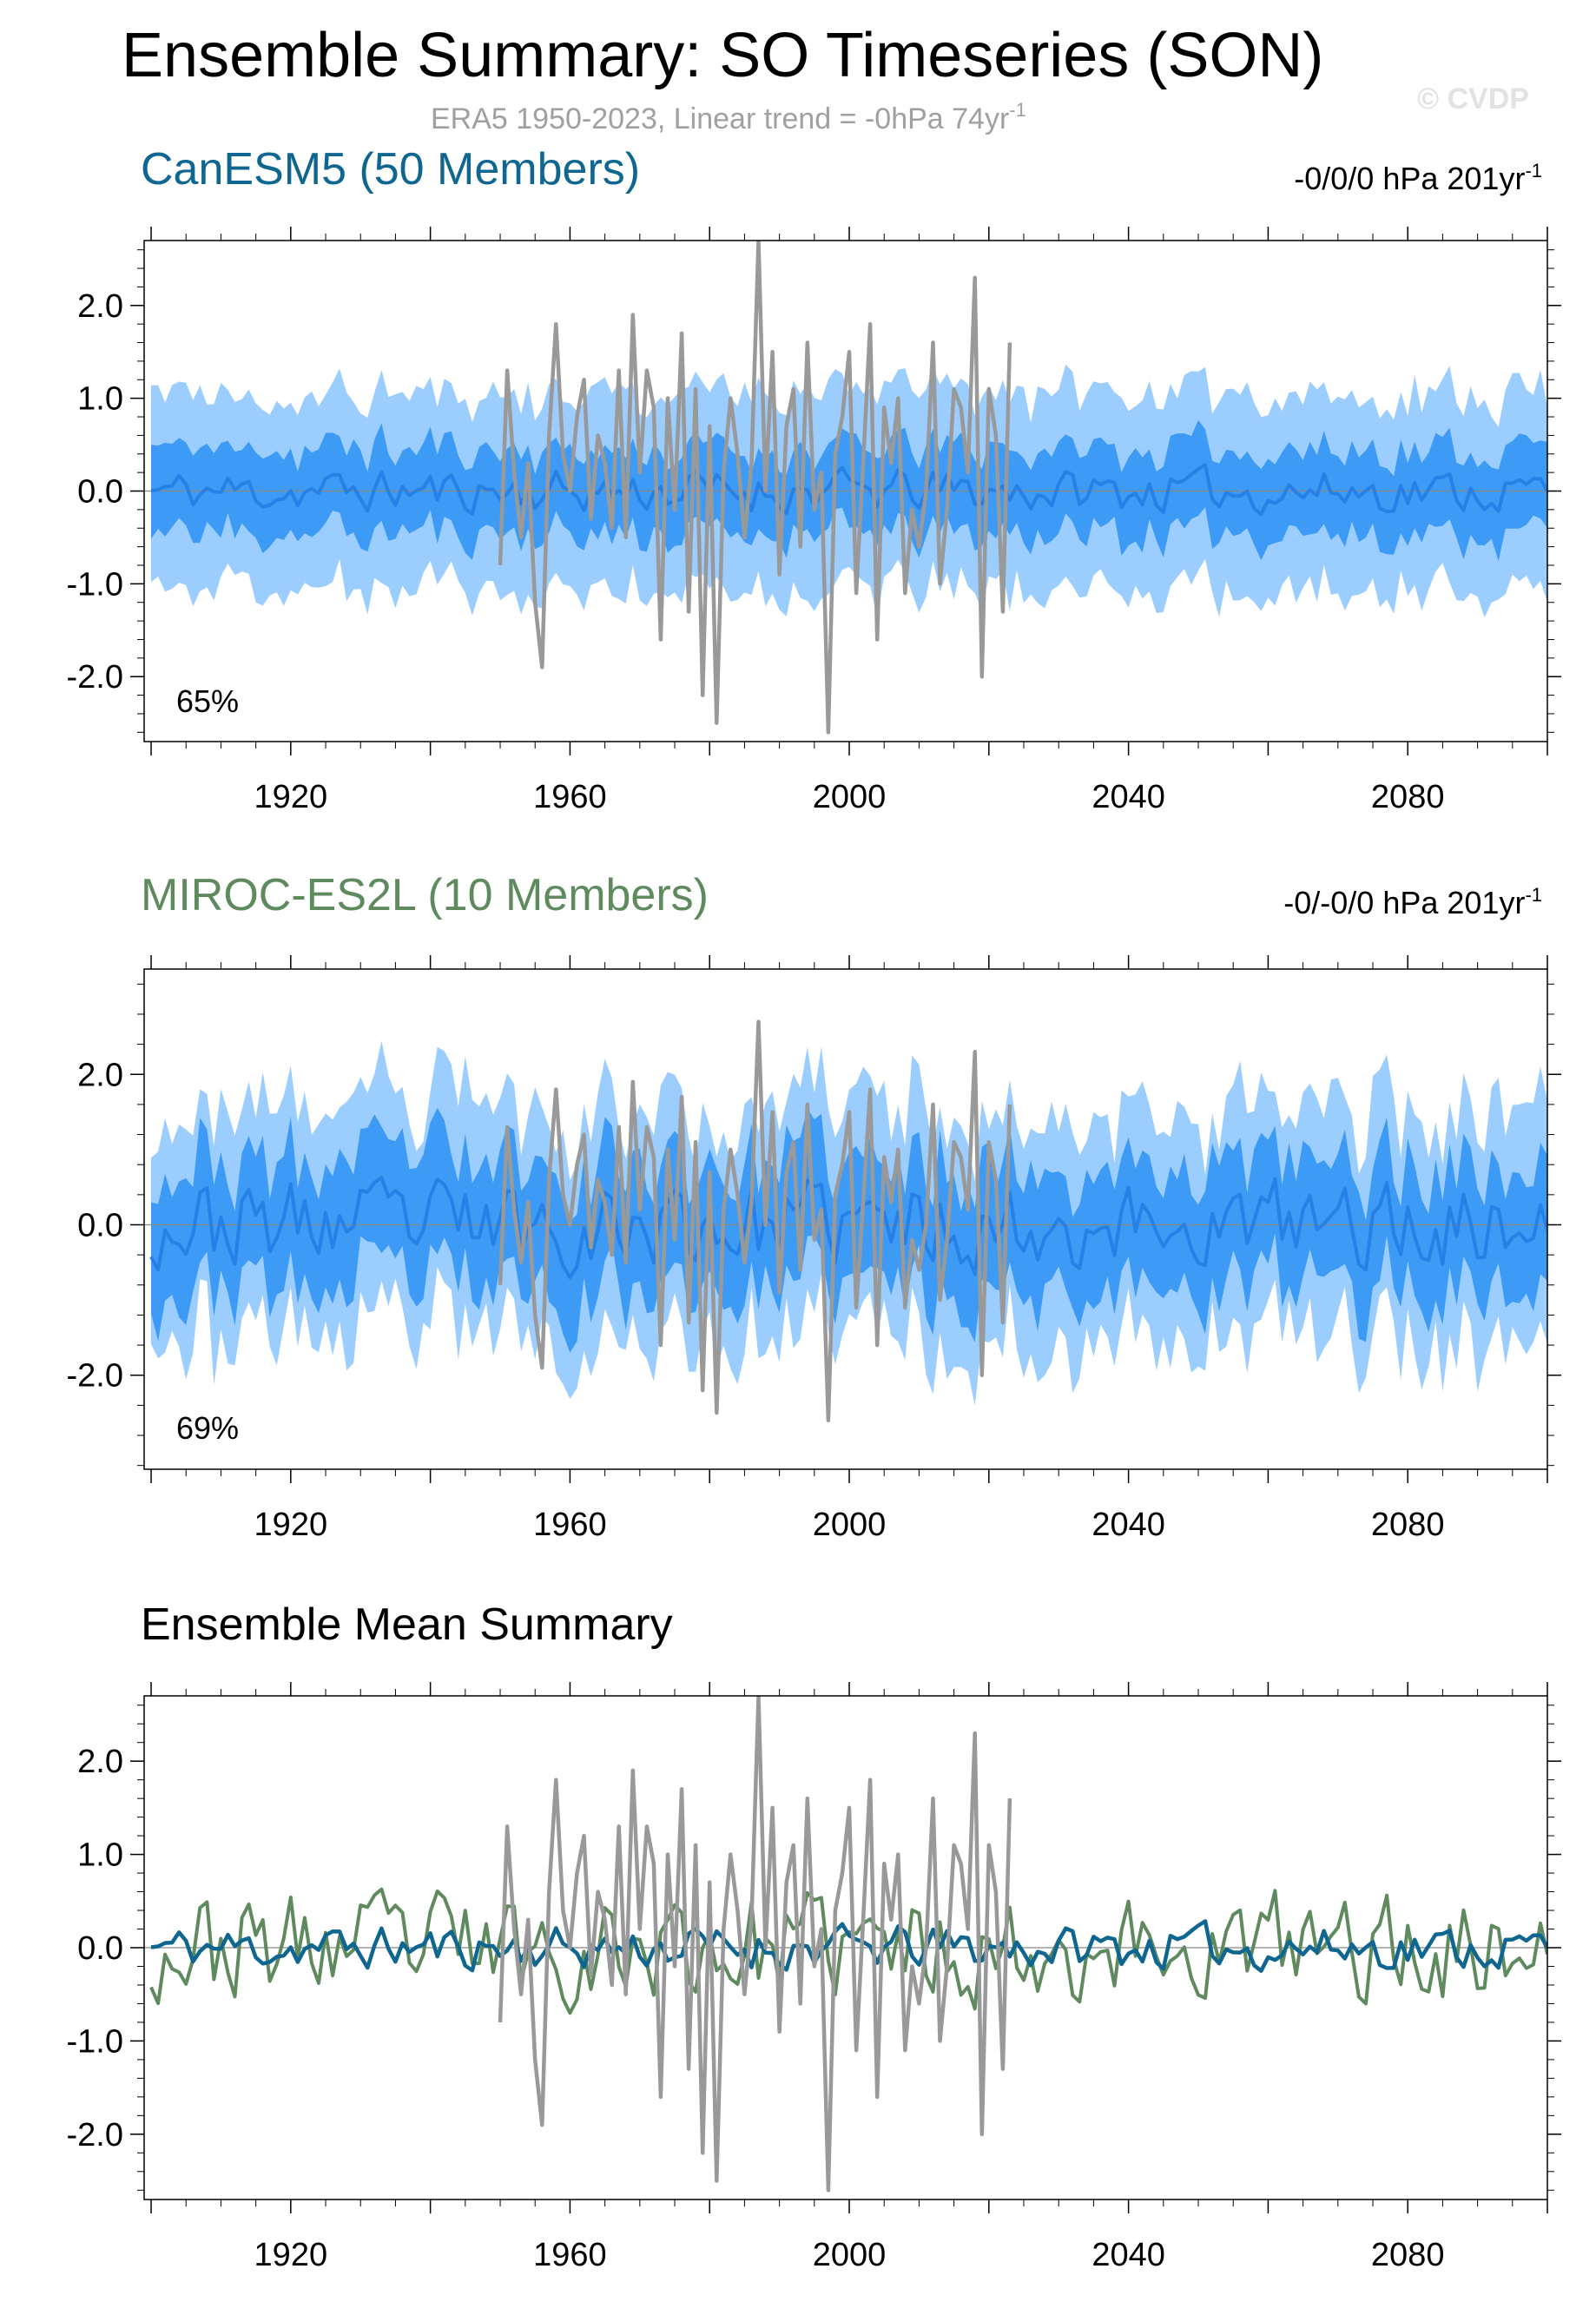  I want to click on canesm5-mean-line, so click(848, 1946).